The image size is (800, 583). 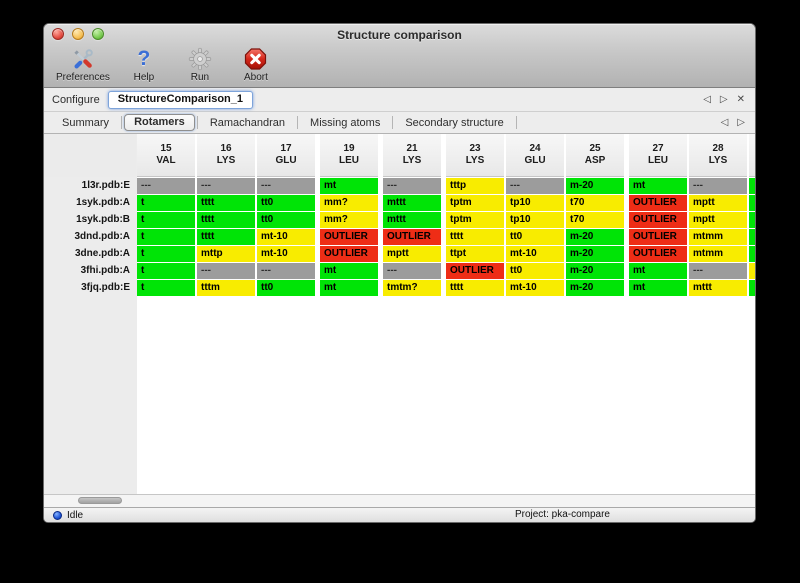 I want to click on close-config-icon: ✕, so click(x=740, y=99).